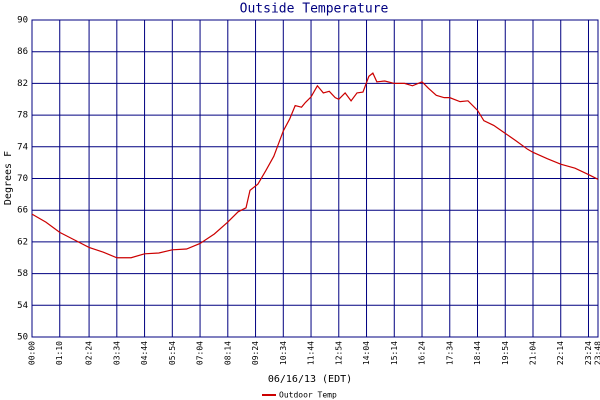  I want to click on x-tick-label: 00:00, so click(32, 353).